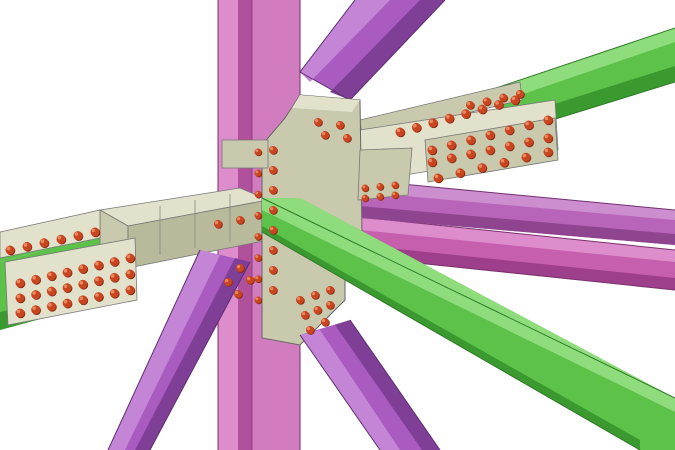  I want to click on left-beam-assembly, so click(135, 258).